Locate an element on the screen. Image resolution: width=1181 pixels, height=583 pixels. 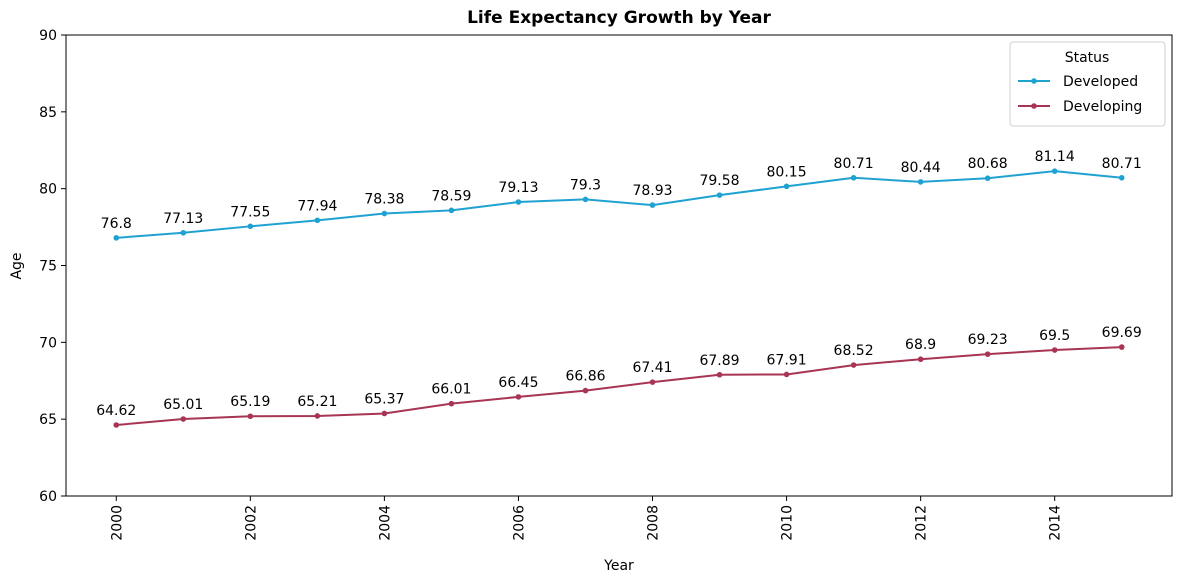
data-label-developed: 78.59 is located at coordinates (451, 196).